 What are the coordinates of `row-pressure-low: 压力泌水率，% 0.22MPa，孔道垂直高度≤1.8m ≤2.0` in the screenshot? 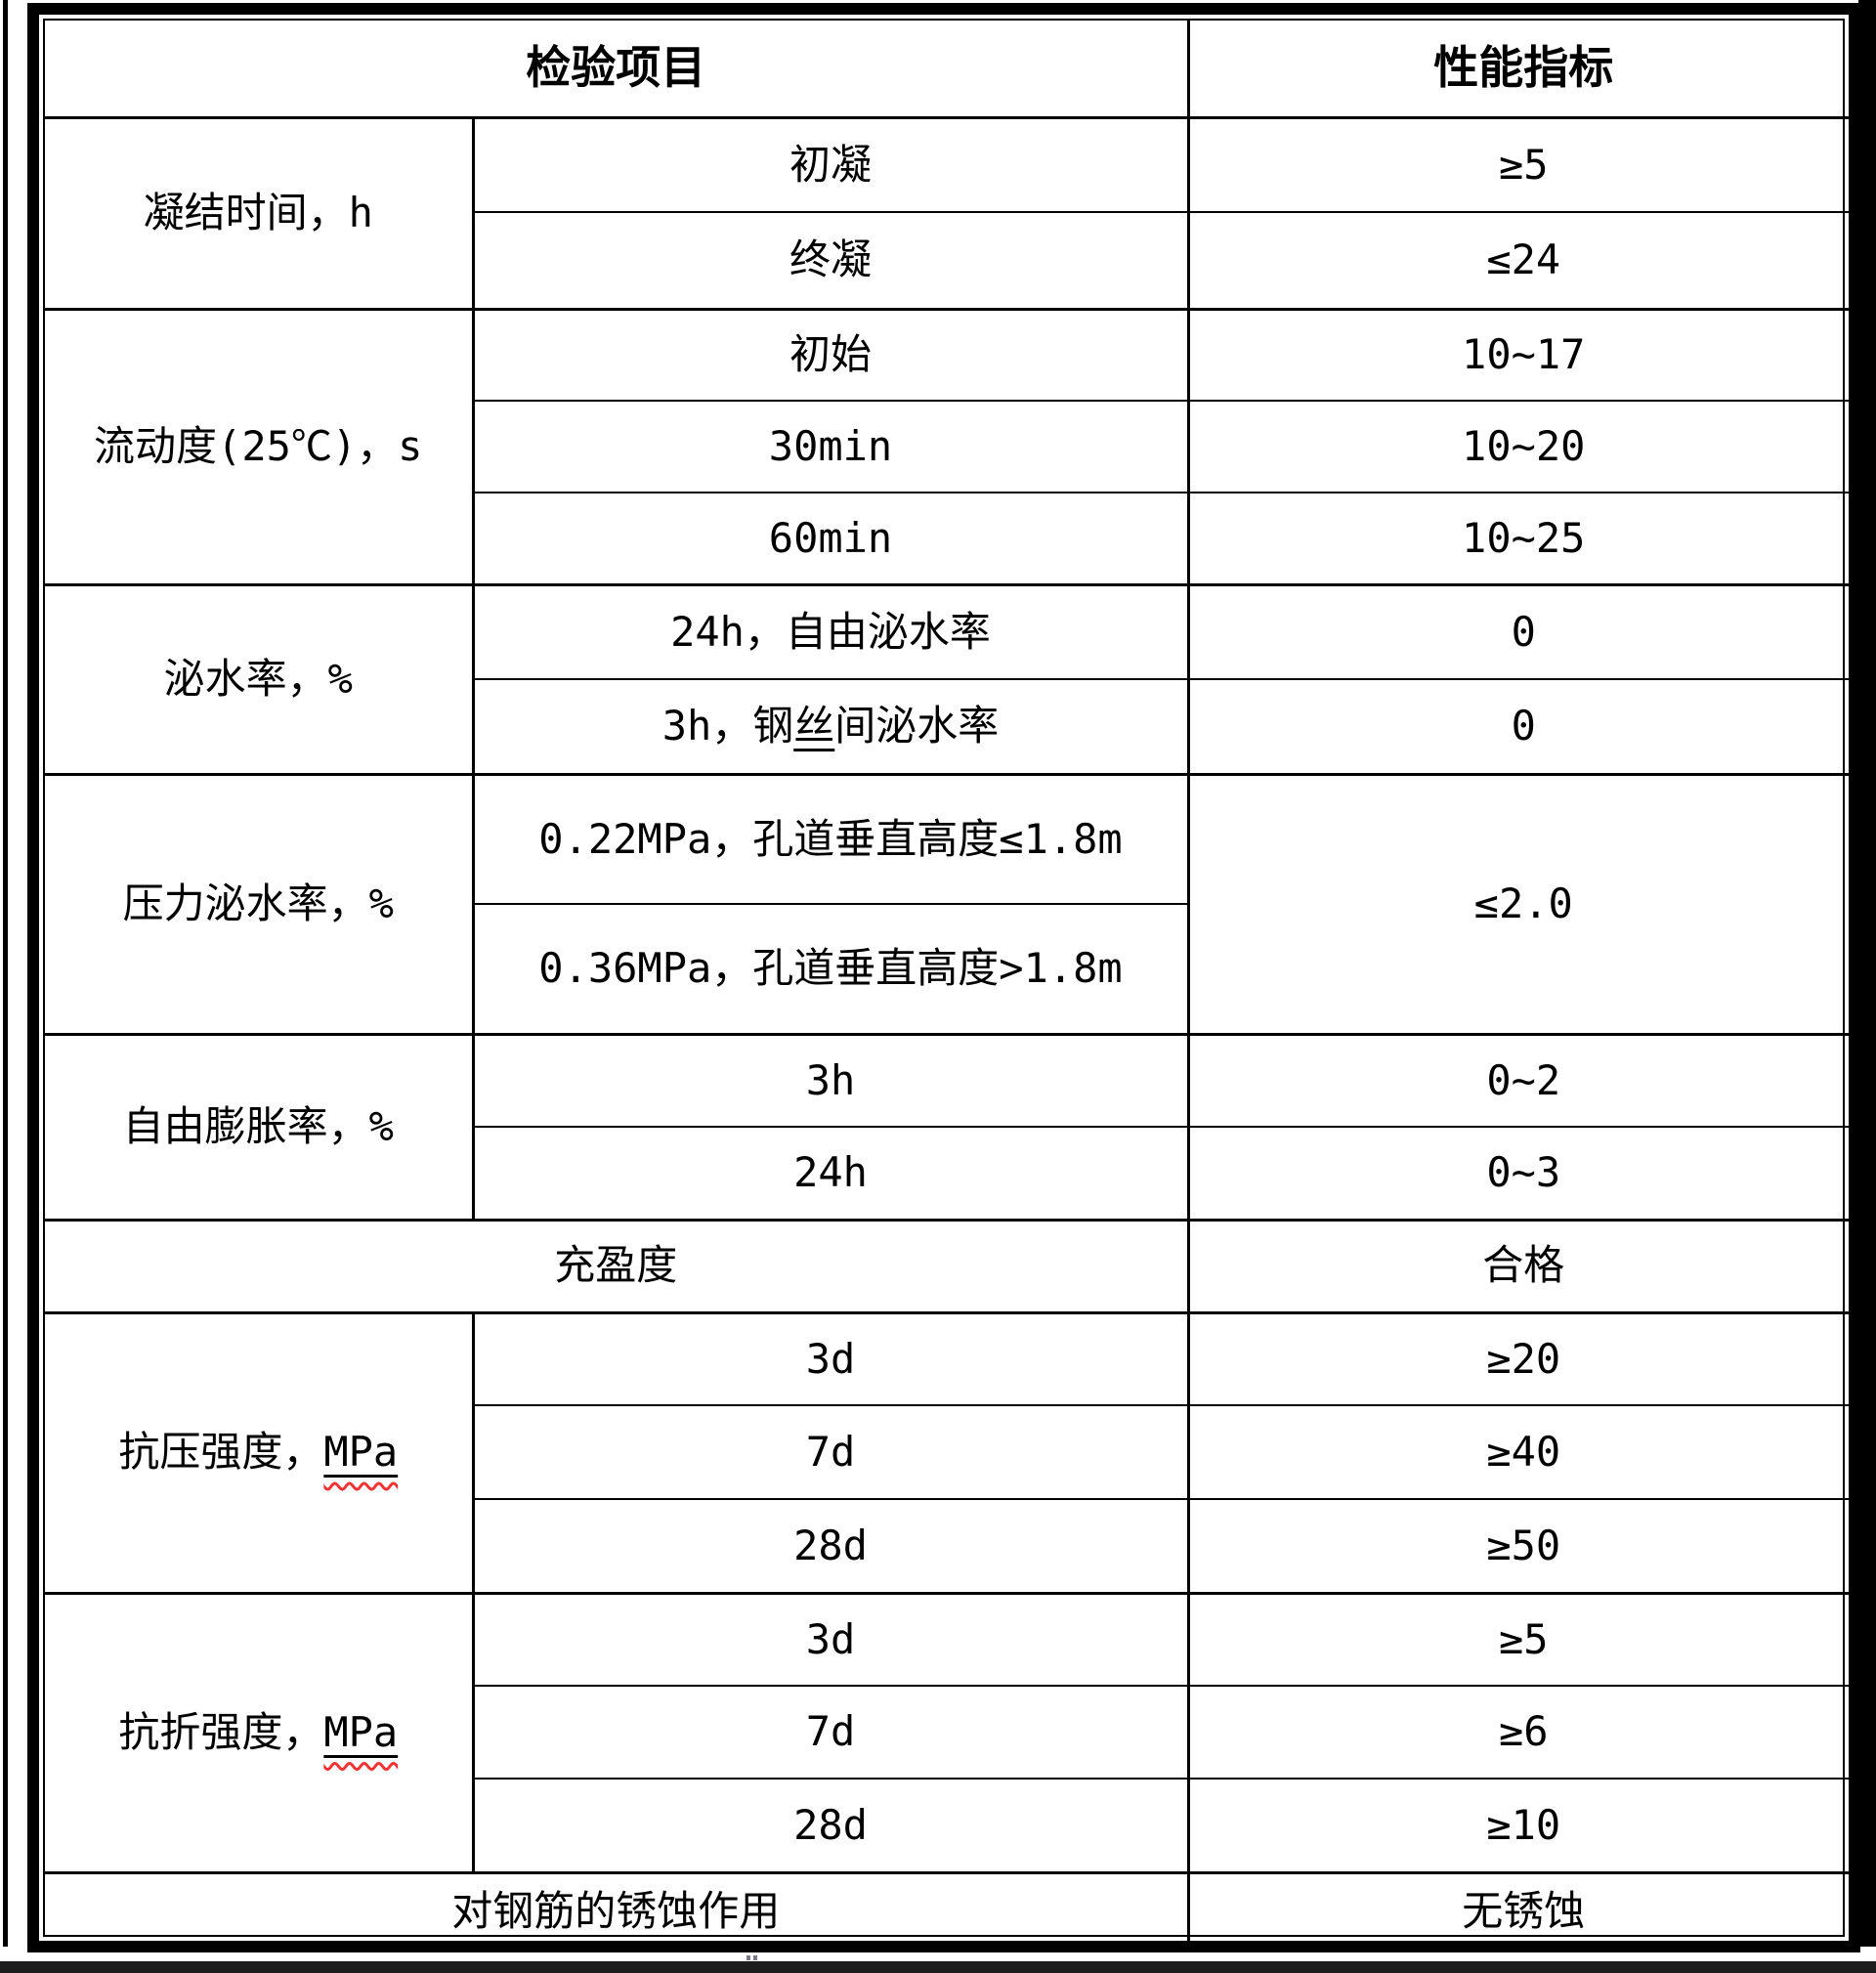 It's located at (951, 903).